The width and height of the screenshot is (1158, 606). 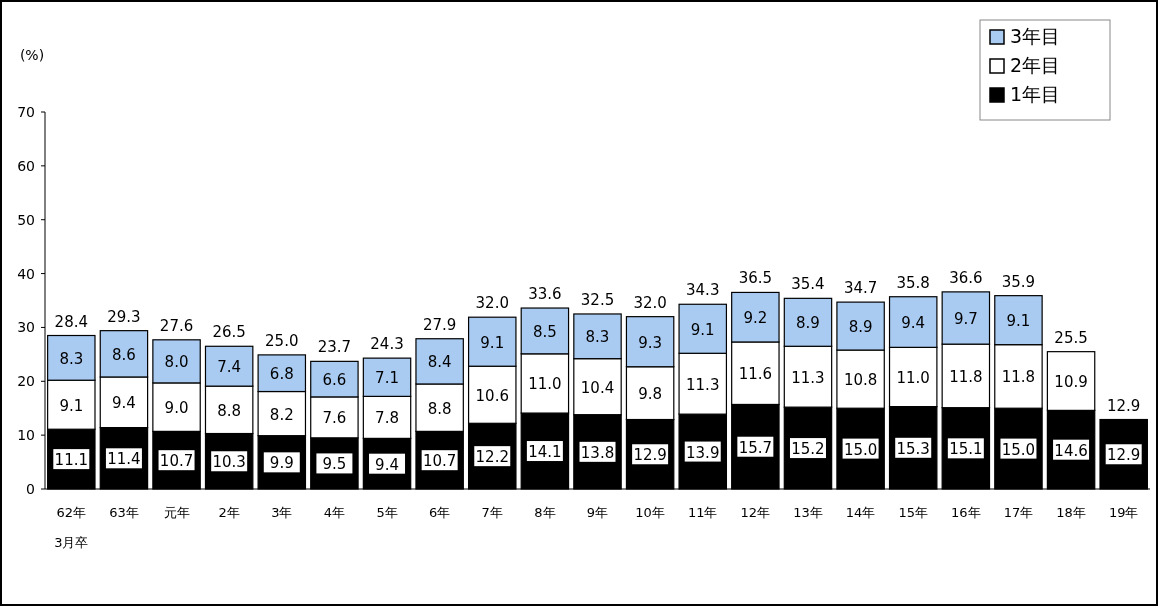 What do you see at coordinates (229, 367) in the screenshot?
I see `data-label: 7.4` at bounding box center [229, 367].